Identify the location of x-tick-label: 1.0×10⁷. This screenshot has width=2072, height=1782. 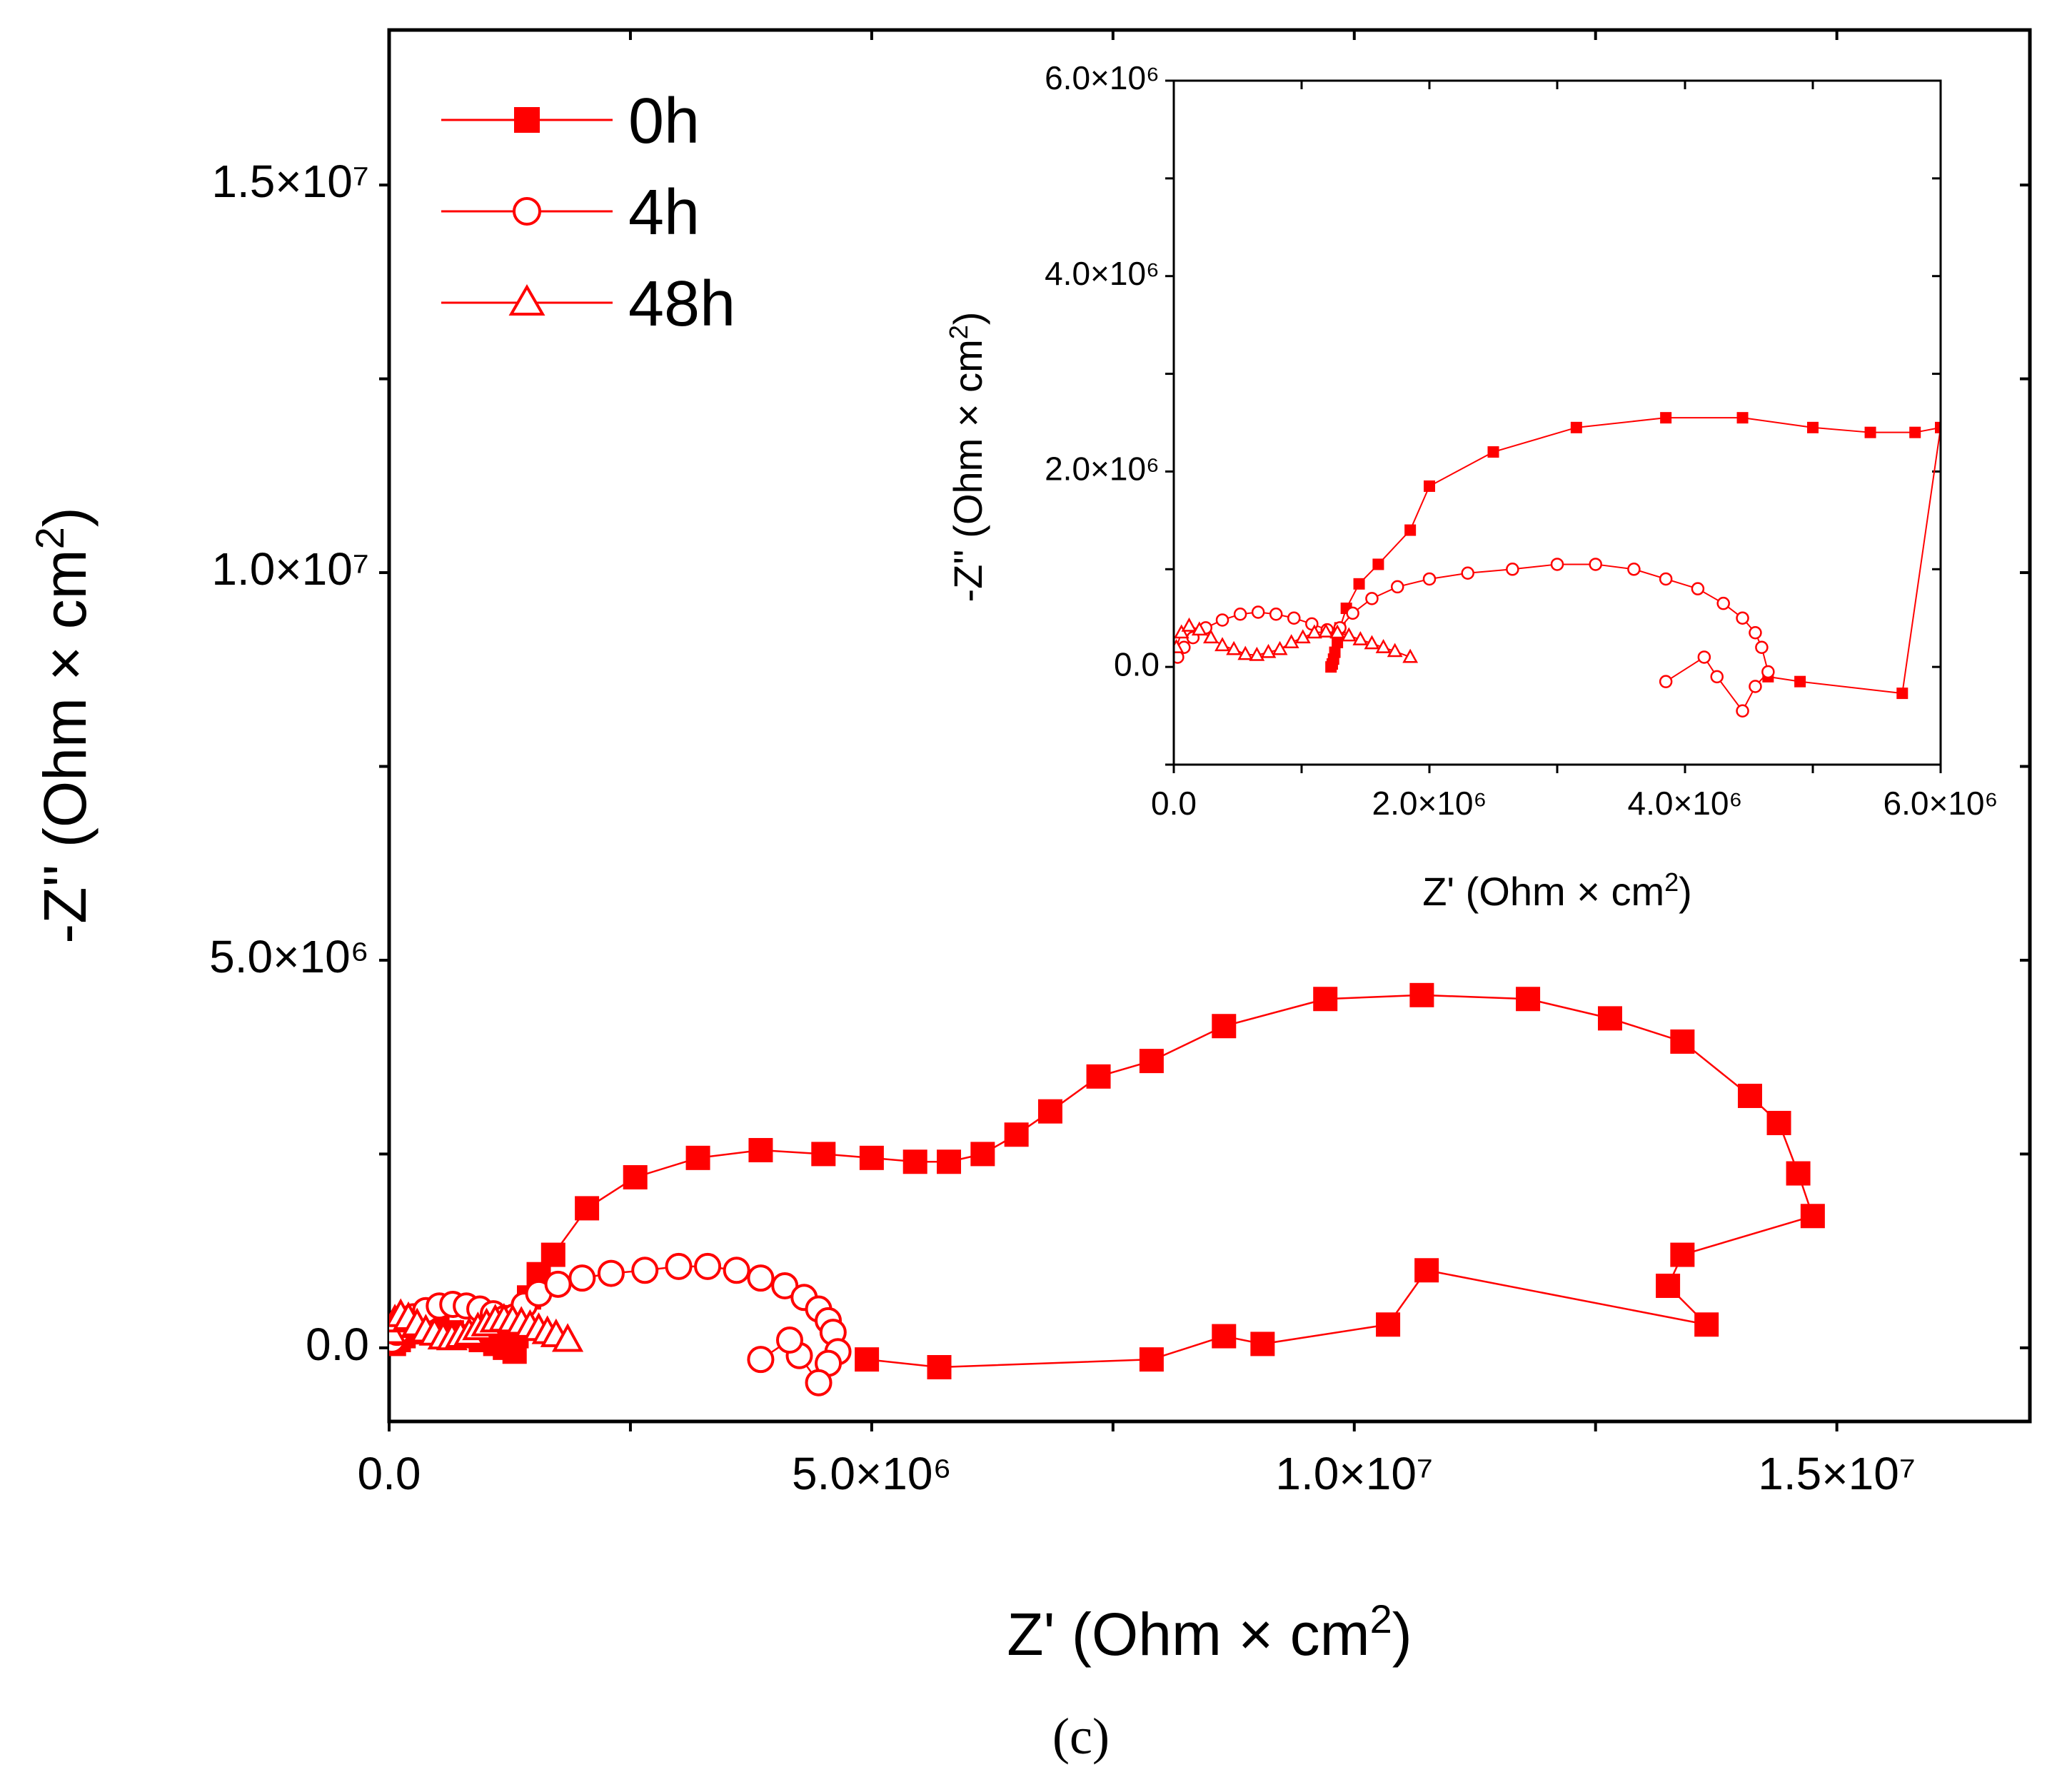
(1354, 1473).